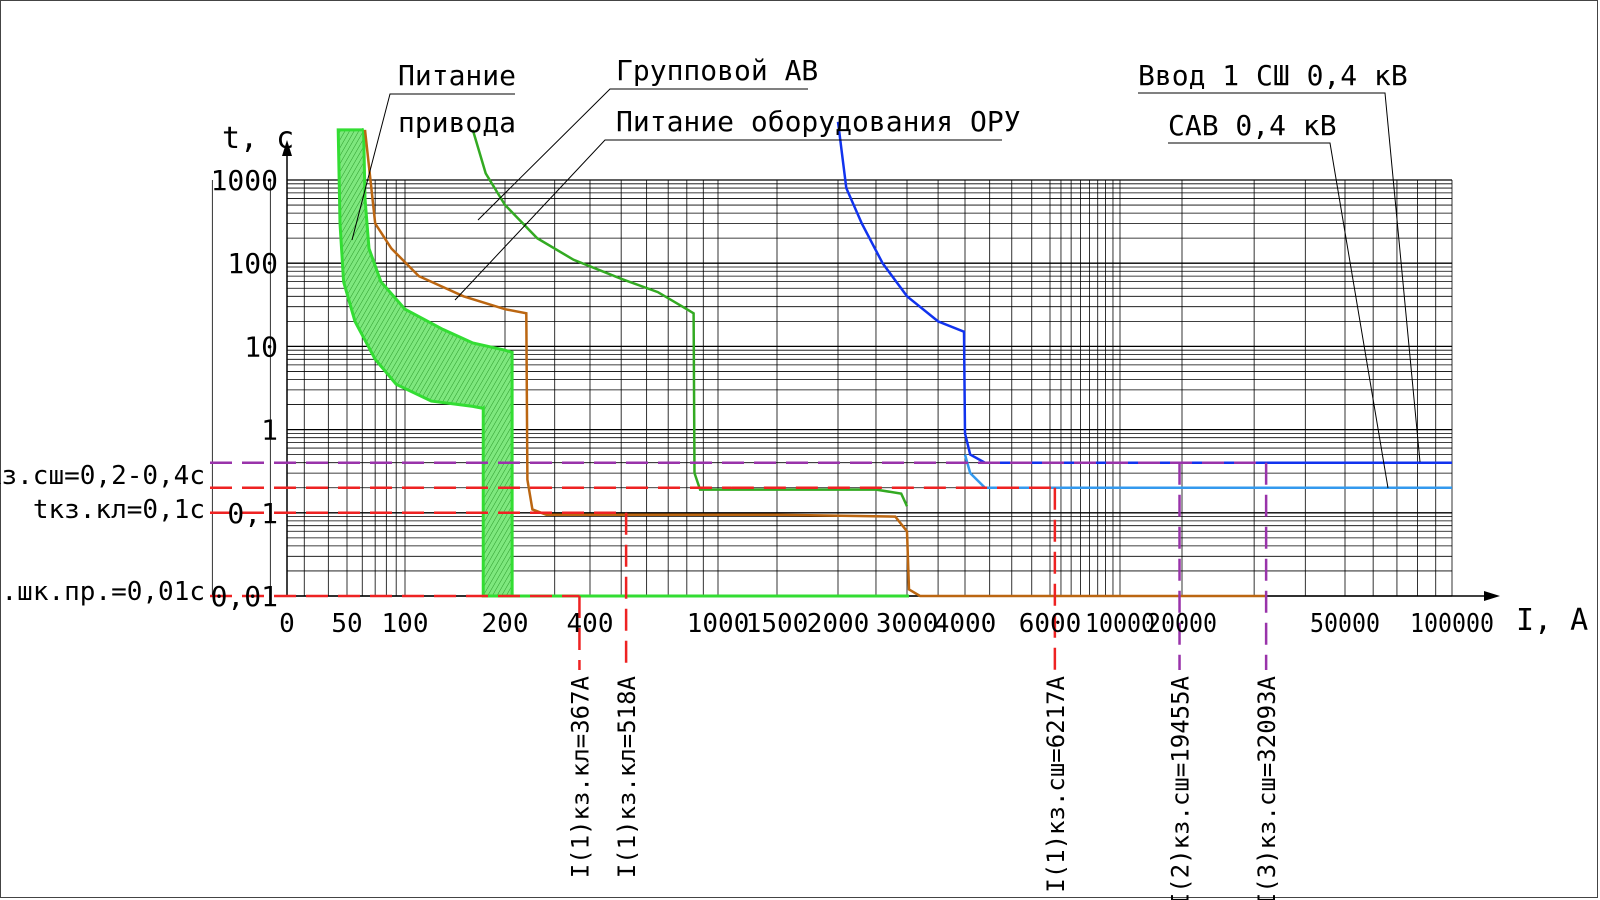  Describe the element at coordinates (690, 318) in the screenshot. I see `series-gruppovoi-av` at that location.